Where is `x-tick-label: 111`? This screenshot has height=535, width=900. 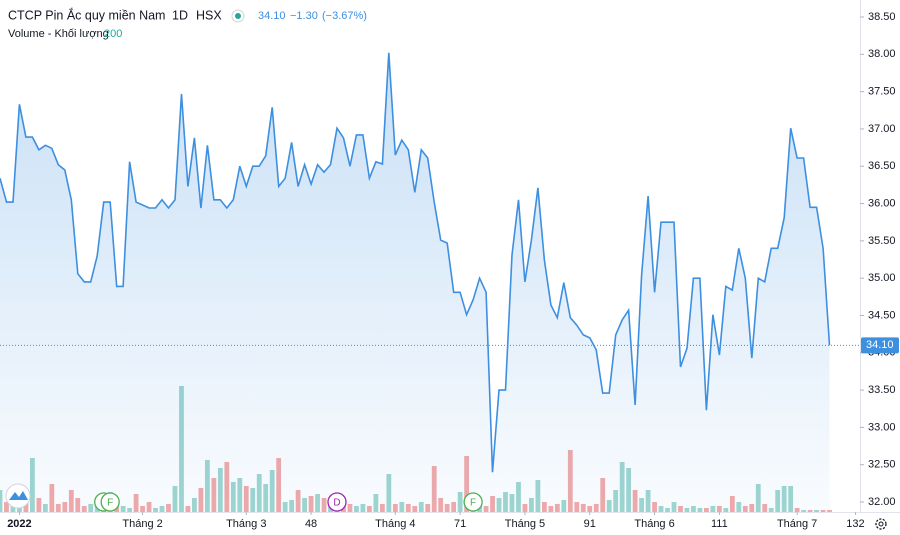 x-tick-label: 111 is located at coordinates (719, 524).